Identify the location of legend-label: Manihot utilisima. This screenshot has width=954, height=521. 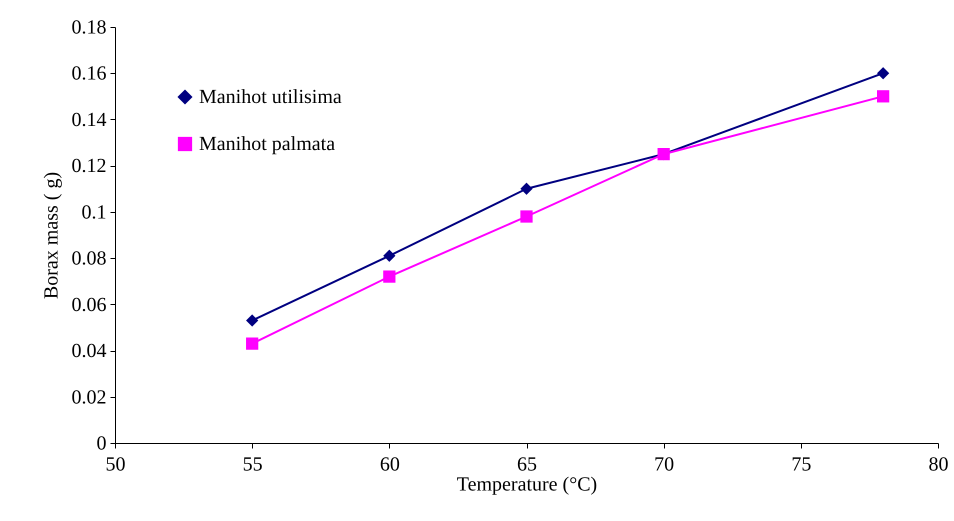
(270, 97).